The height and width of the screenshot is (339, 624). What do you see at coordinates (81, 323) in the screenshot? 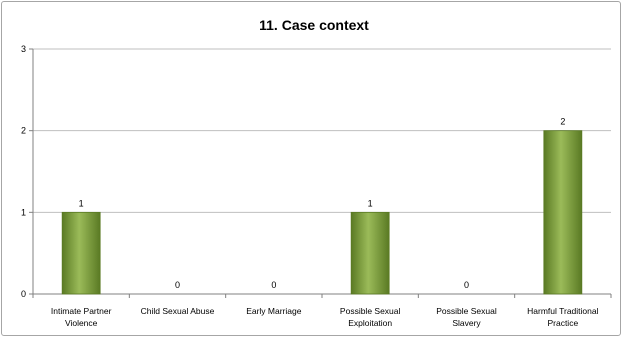
I see `category-label: Violence` at bounding box center [81, 323].